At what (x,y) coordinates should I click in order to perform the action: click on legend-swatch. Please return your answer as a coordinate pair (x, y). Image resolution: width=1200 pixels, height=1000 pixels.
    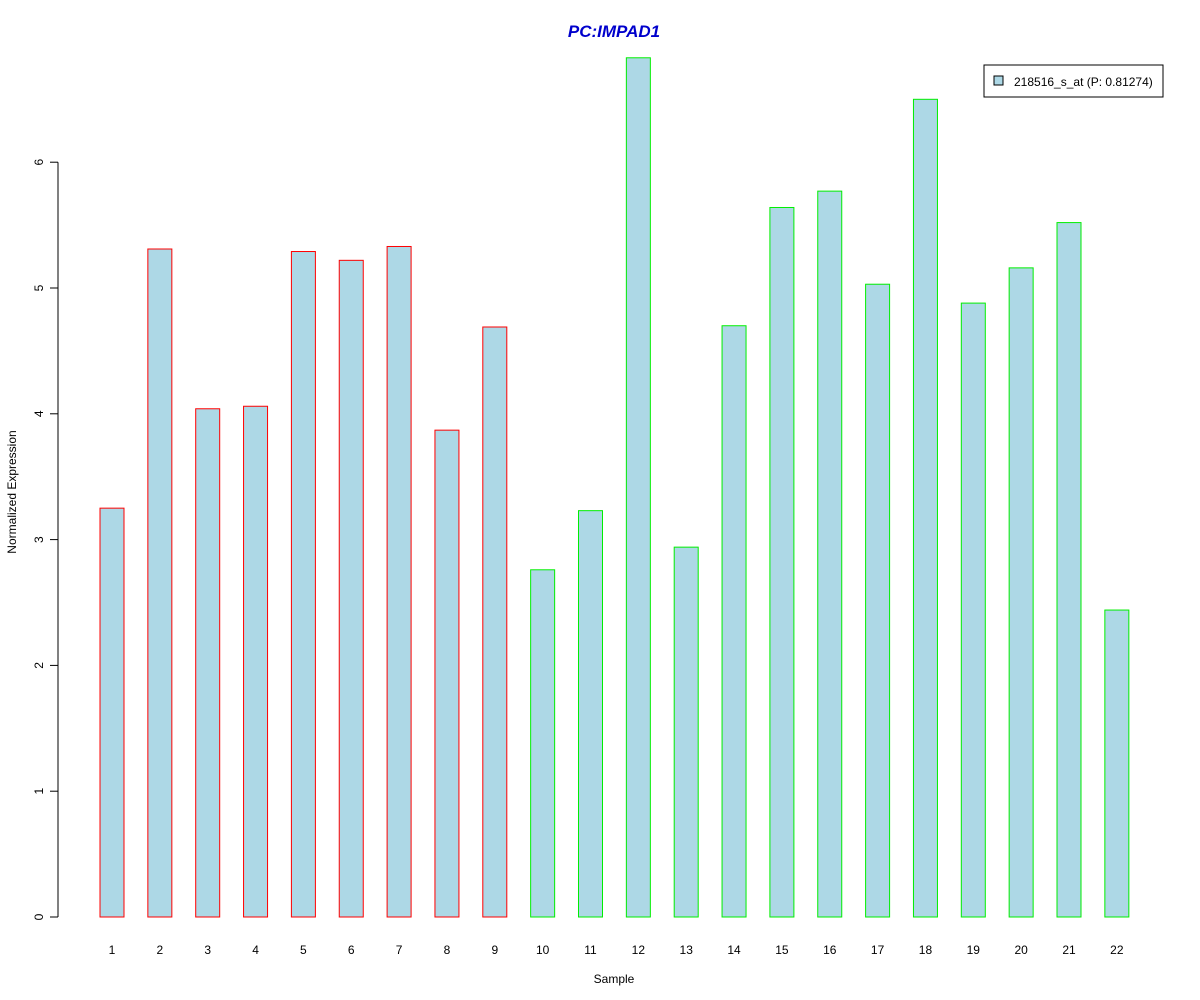
    Looking at the image, I should click on (998, 80).